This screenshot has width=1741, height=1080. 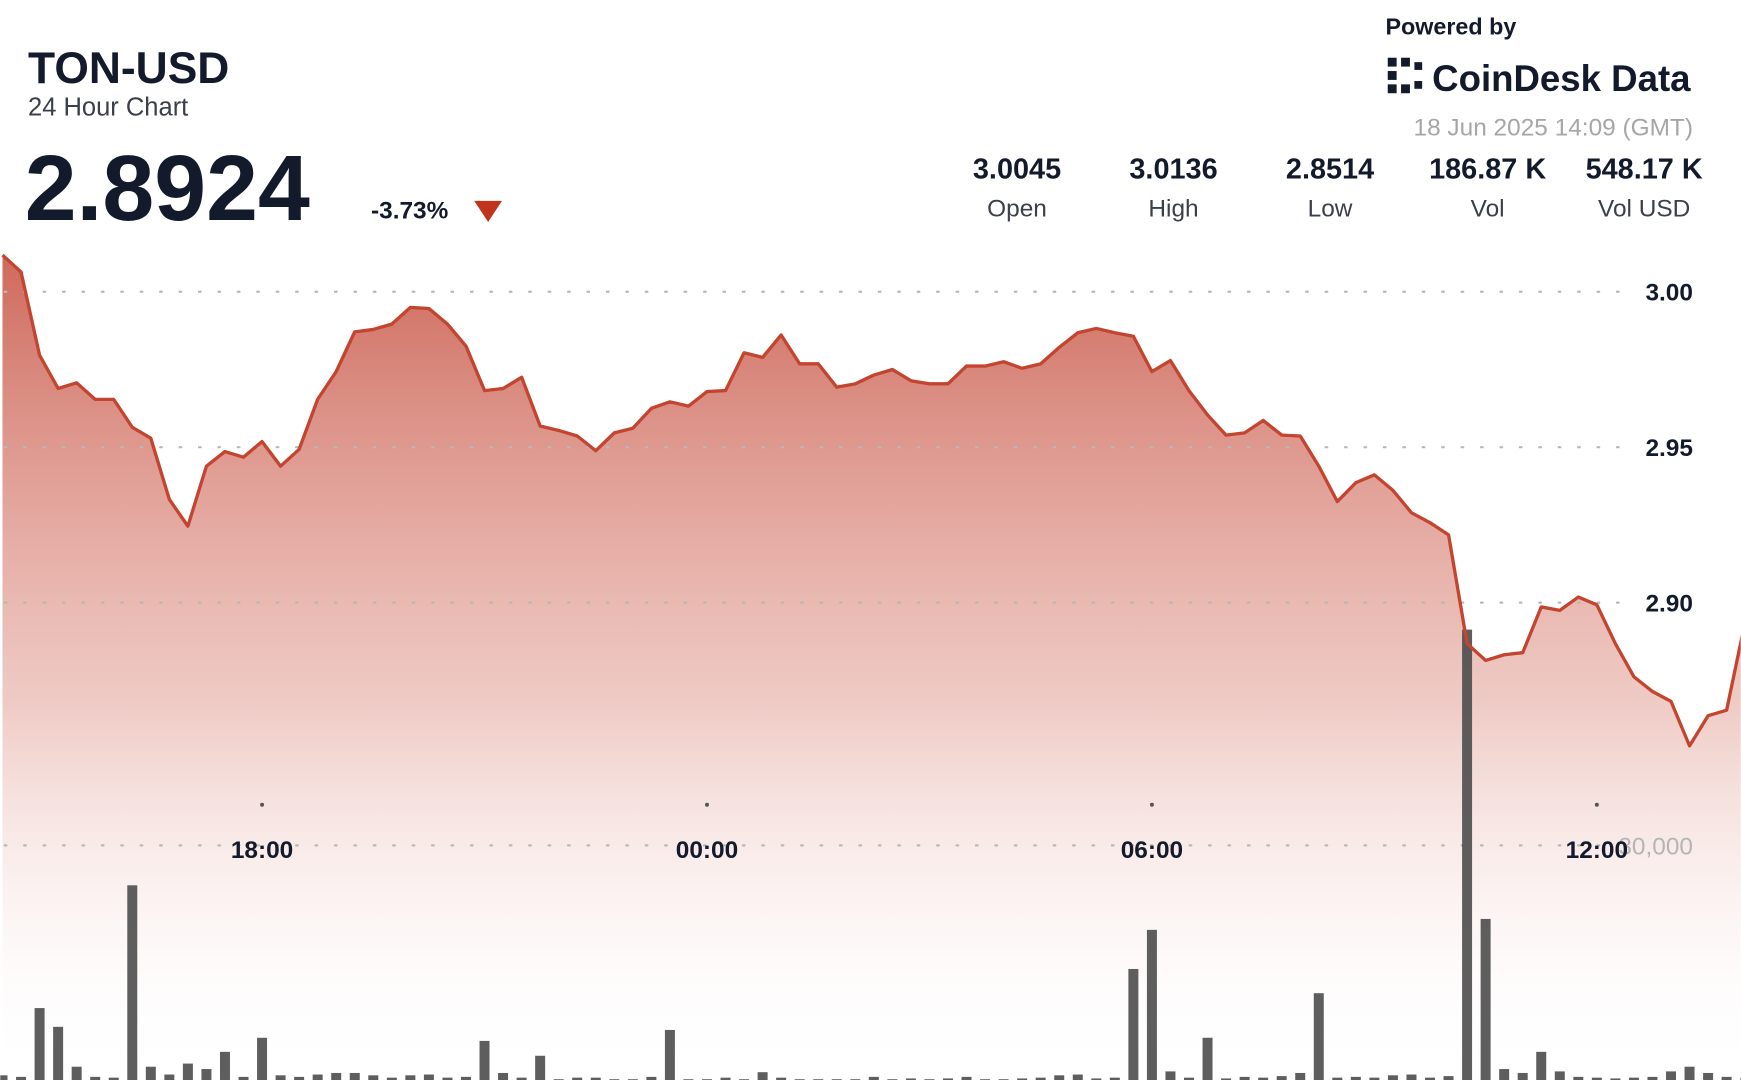 I want to click on down-arrow, so click(x=488, y=211).